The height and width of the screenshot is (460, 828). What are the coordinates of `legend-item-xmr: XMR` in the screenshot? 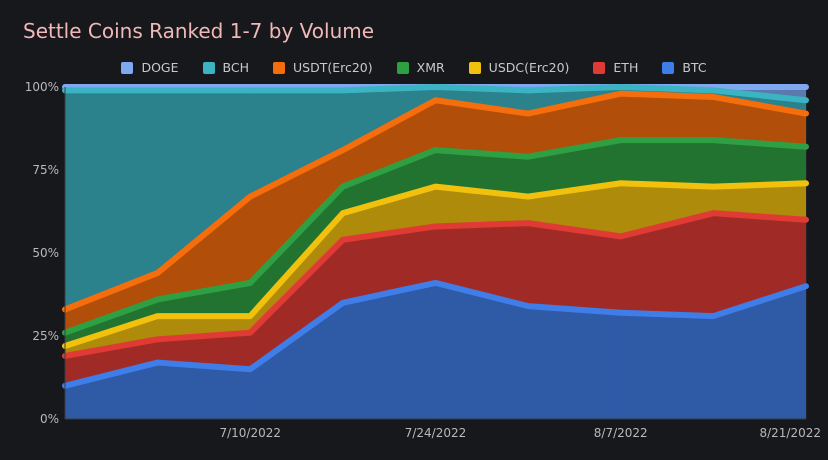 It's located at (420, 67).